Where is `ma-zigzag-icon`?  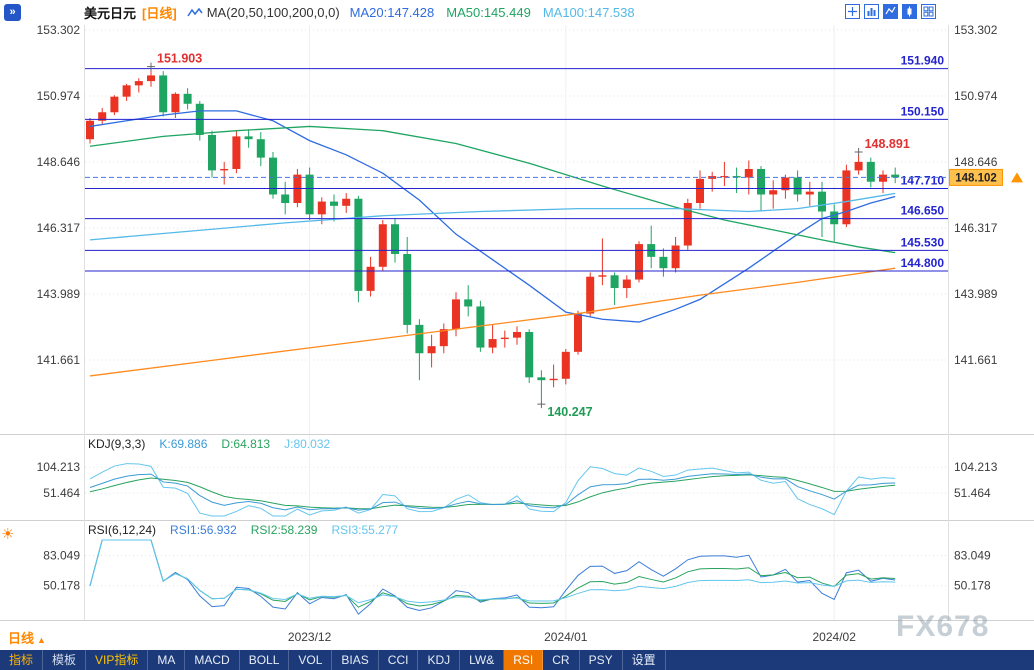 ma-zigzag-icon is located at coordinates (195, 13).